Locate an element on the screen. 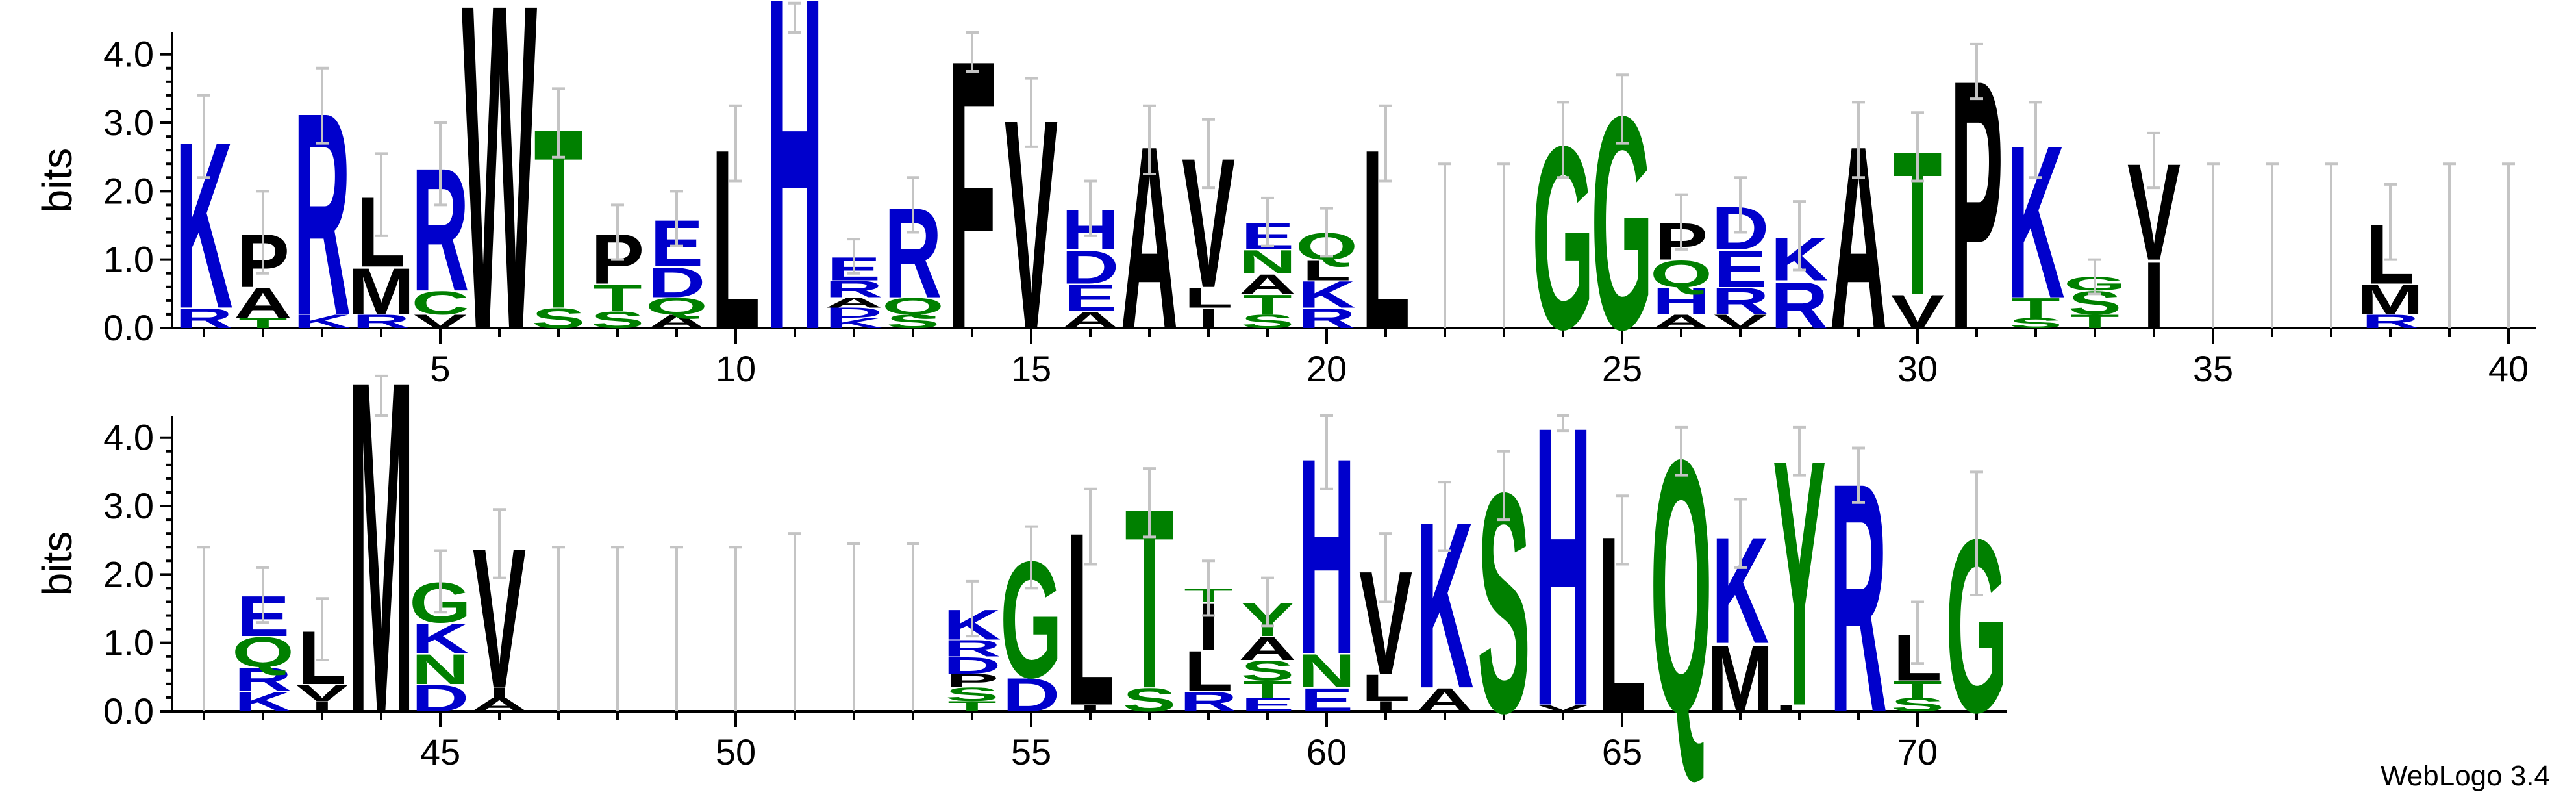 This screenshot has width=2576, height=812. x-tick-label: 25 is located at coordinates (1622, 368).